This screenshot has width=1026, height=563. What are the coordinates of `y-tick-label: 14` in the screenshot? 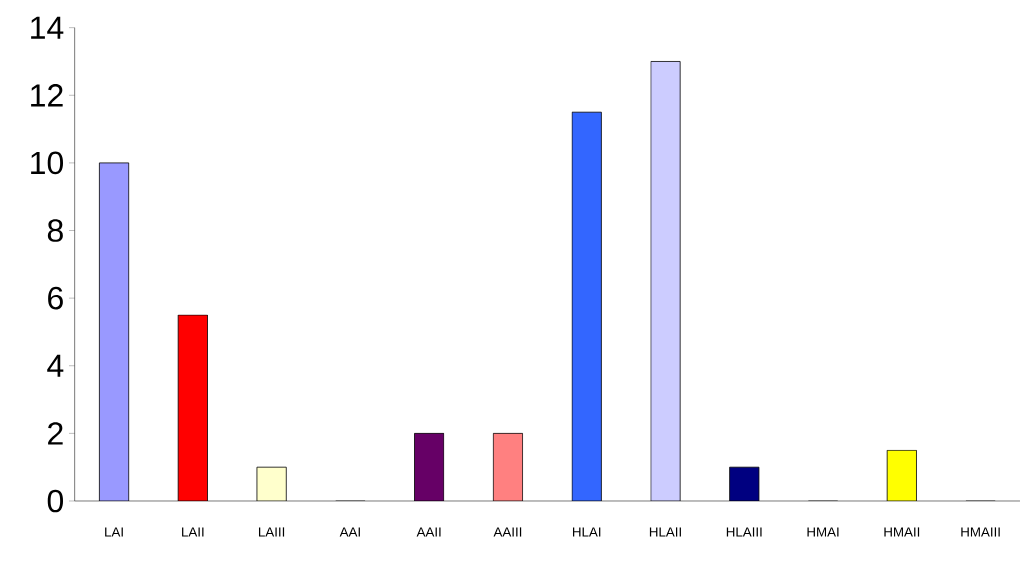 It's located at (47, 27).